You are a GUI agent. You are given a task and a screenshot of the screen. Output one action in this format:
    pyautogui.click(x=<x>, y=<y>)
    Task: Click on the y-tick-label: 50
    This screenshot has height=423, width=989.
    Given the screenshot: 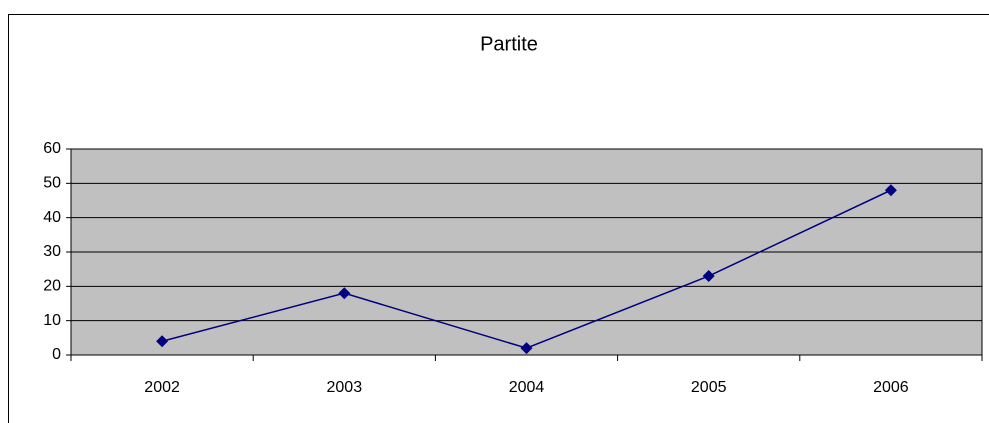 What is the action you would take?
    pyautogui.click(x=52, y=183)
    